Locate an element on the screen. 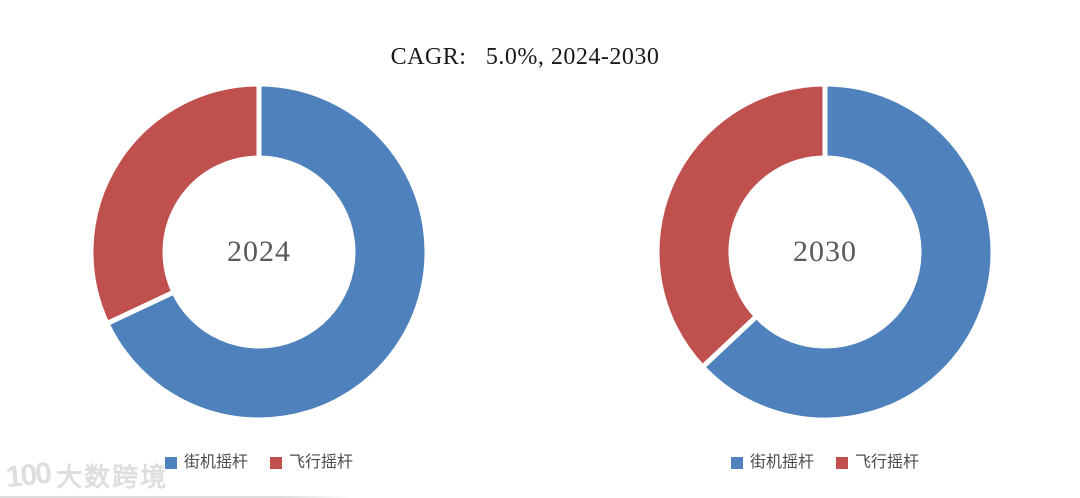  bottom-divider-line is located at coordinates (175, 497).